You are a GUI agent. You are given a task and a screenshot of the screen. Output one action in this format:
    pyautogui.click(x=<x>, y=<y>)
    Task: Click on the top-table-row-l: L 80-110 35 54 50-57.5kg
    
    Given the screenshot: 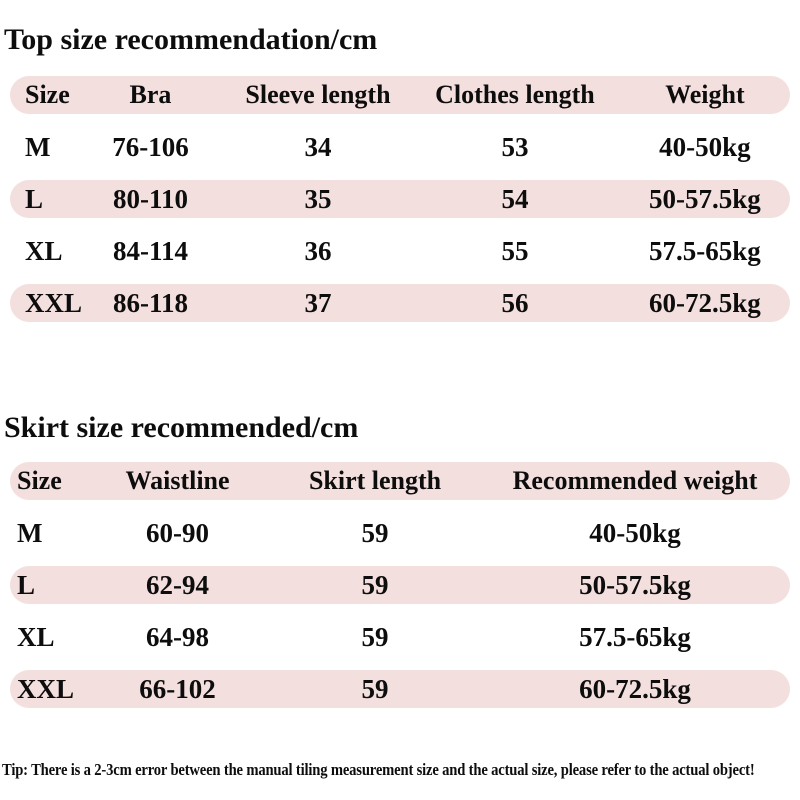 What is the action you would take?
    pyautogui.click(x=400, y=199)
    